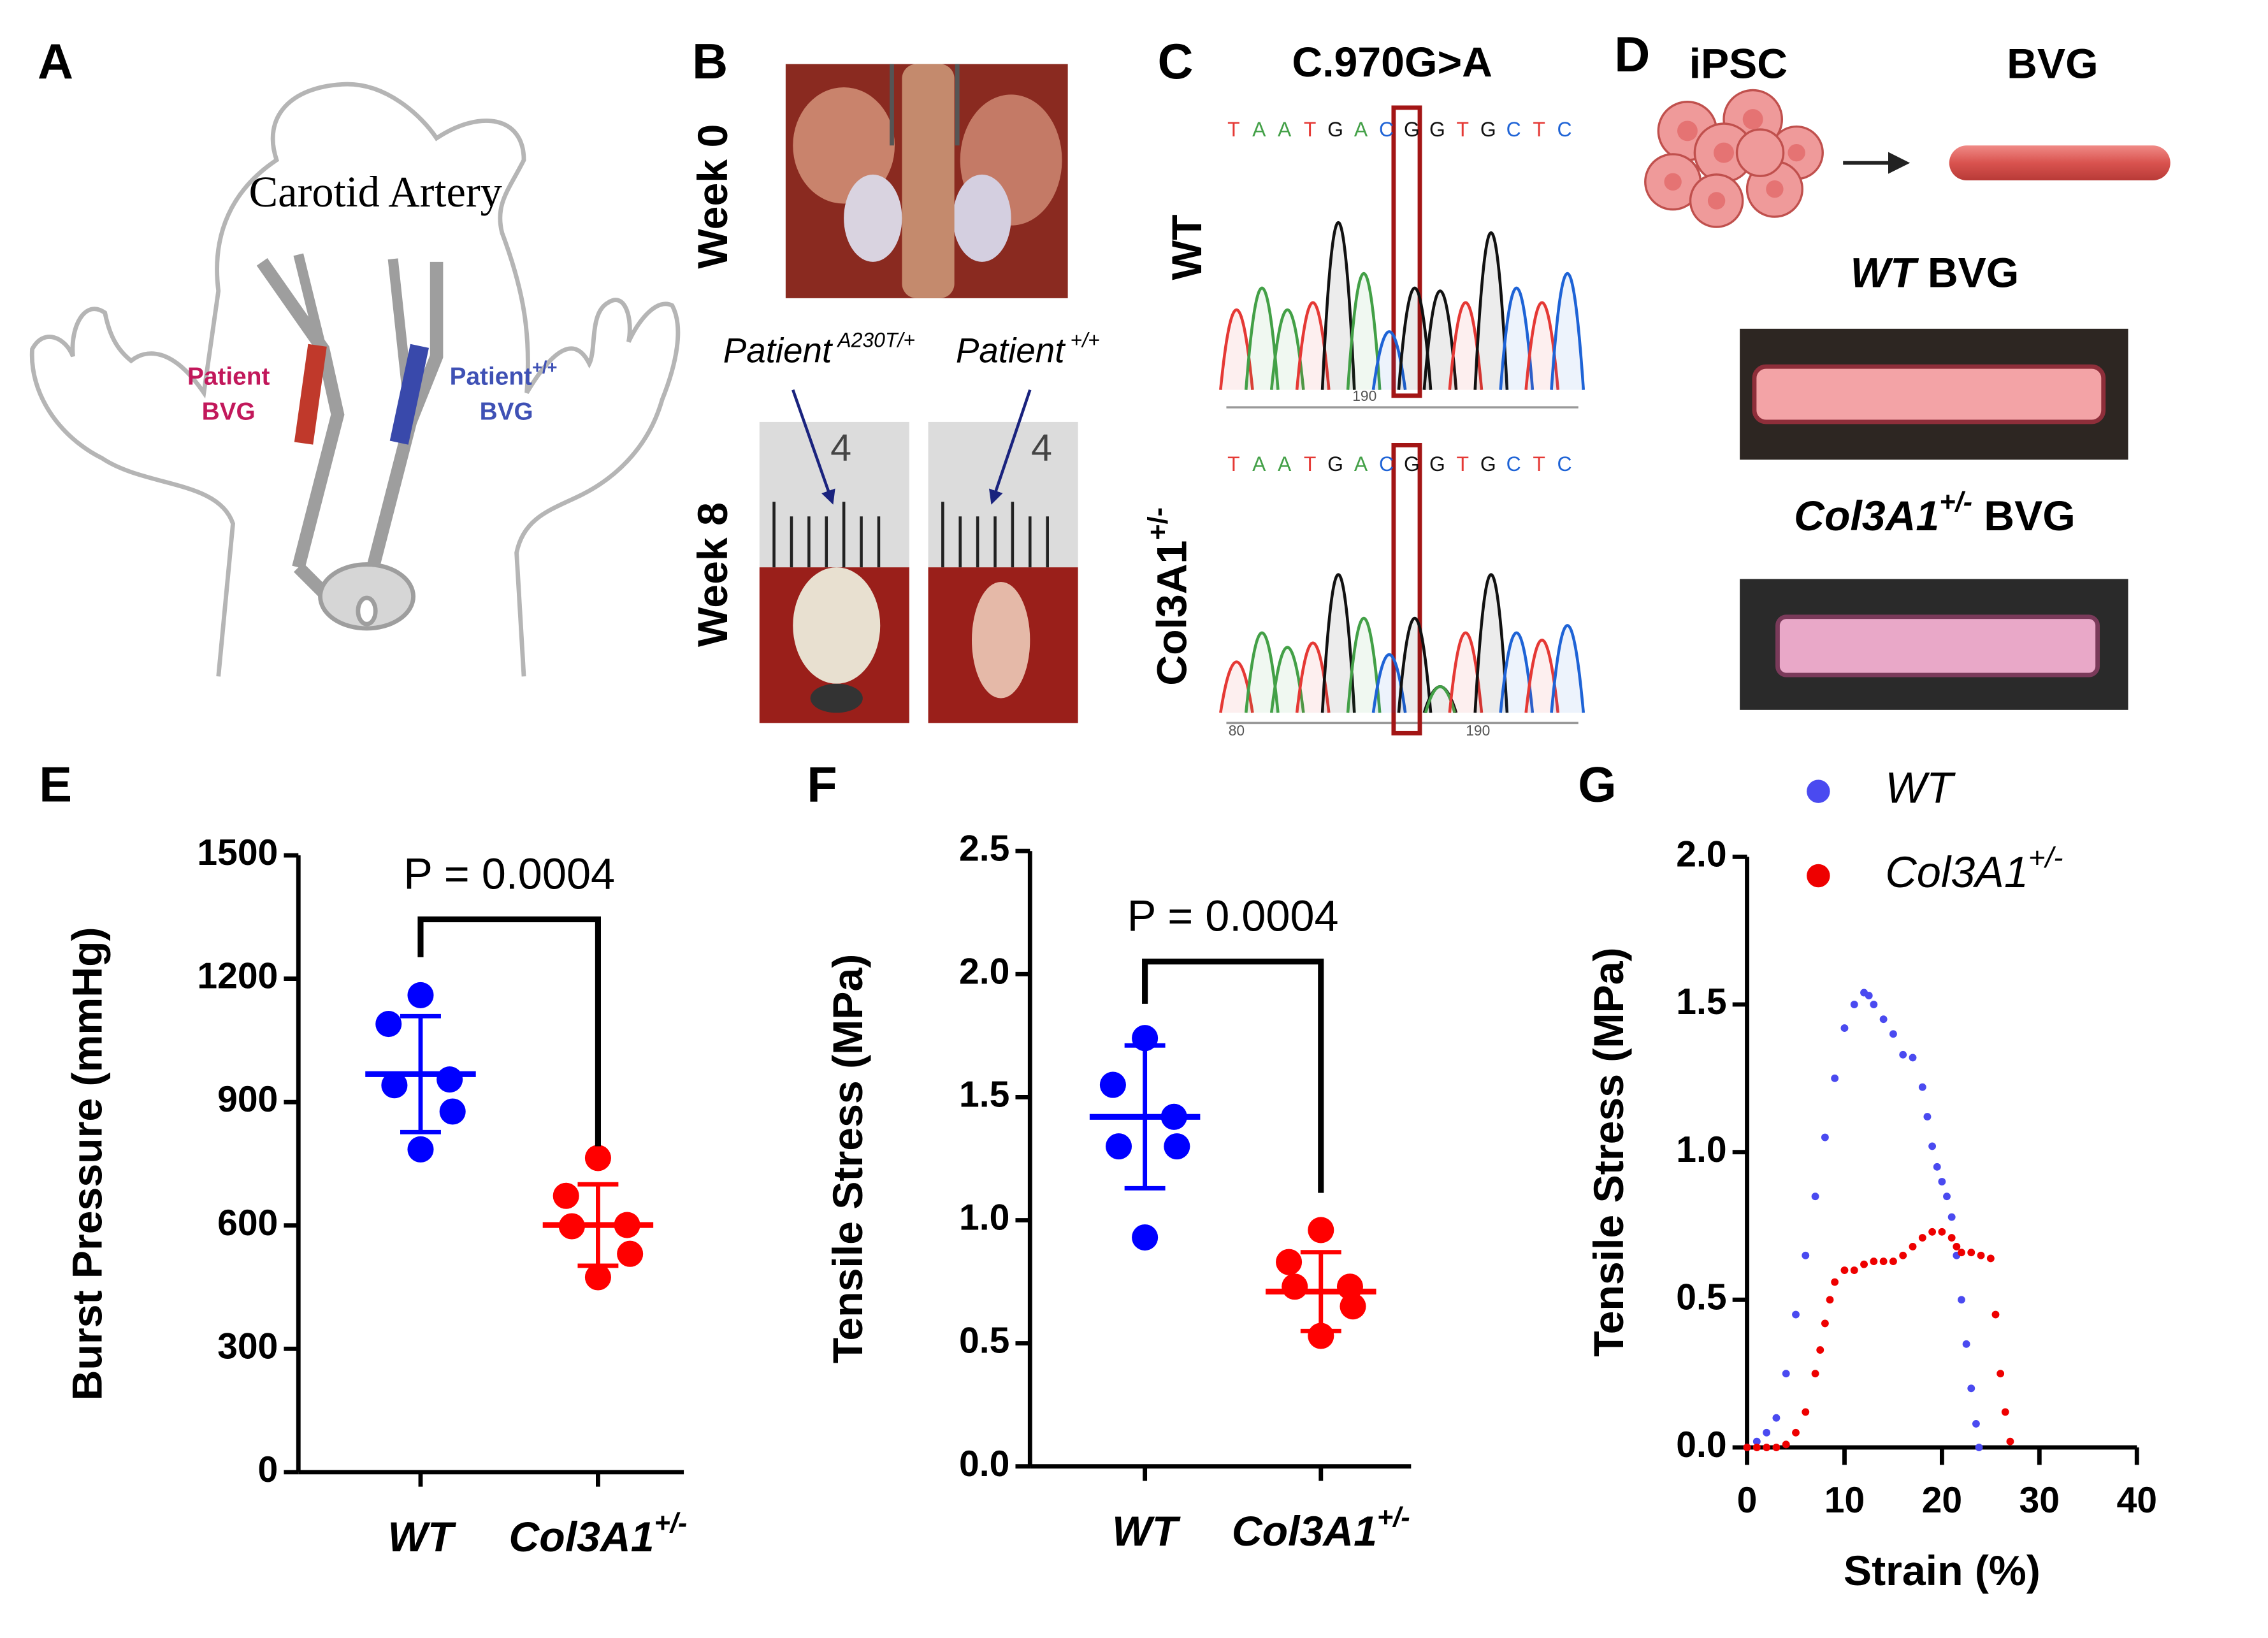  I want to click on legend-superscript: +/-, so click(2045, 857).